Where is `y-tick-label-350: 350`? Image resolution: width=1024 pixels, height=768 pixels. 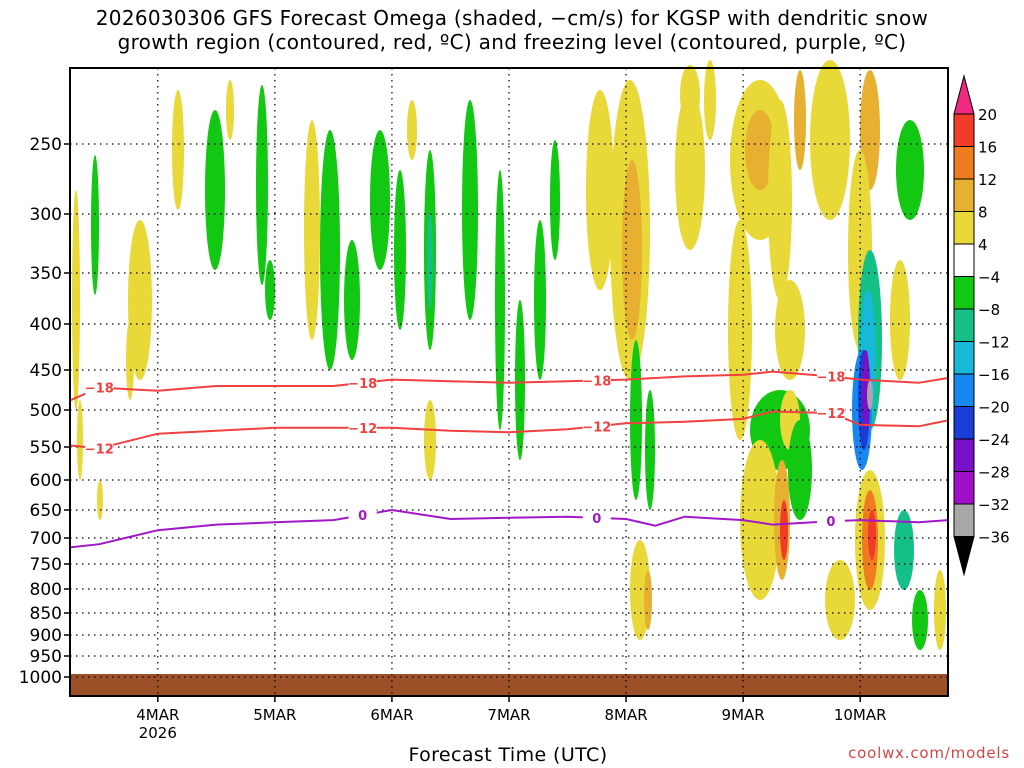
y-tick-label-350: 350 is located at coordinates (46, 274).